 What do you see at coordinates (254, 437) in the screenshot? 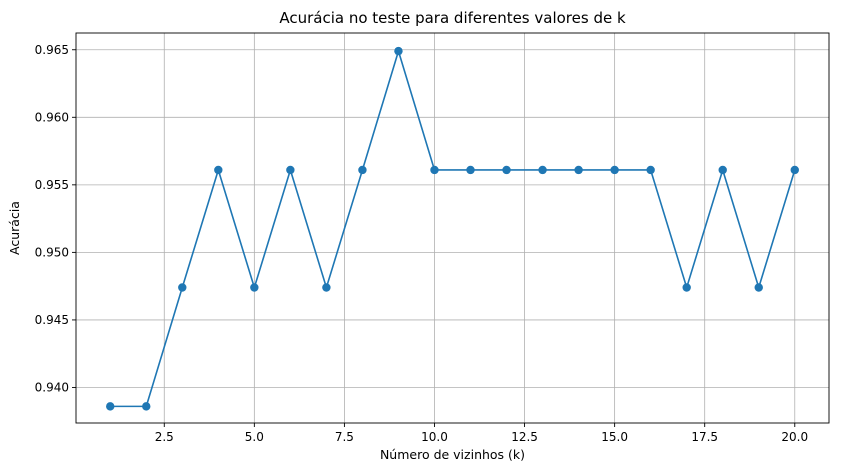
I see `x-tick-label: 5.0` at bounding box center [254, 437].